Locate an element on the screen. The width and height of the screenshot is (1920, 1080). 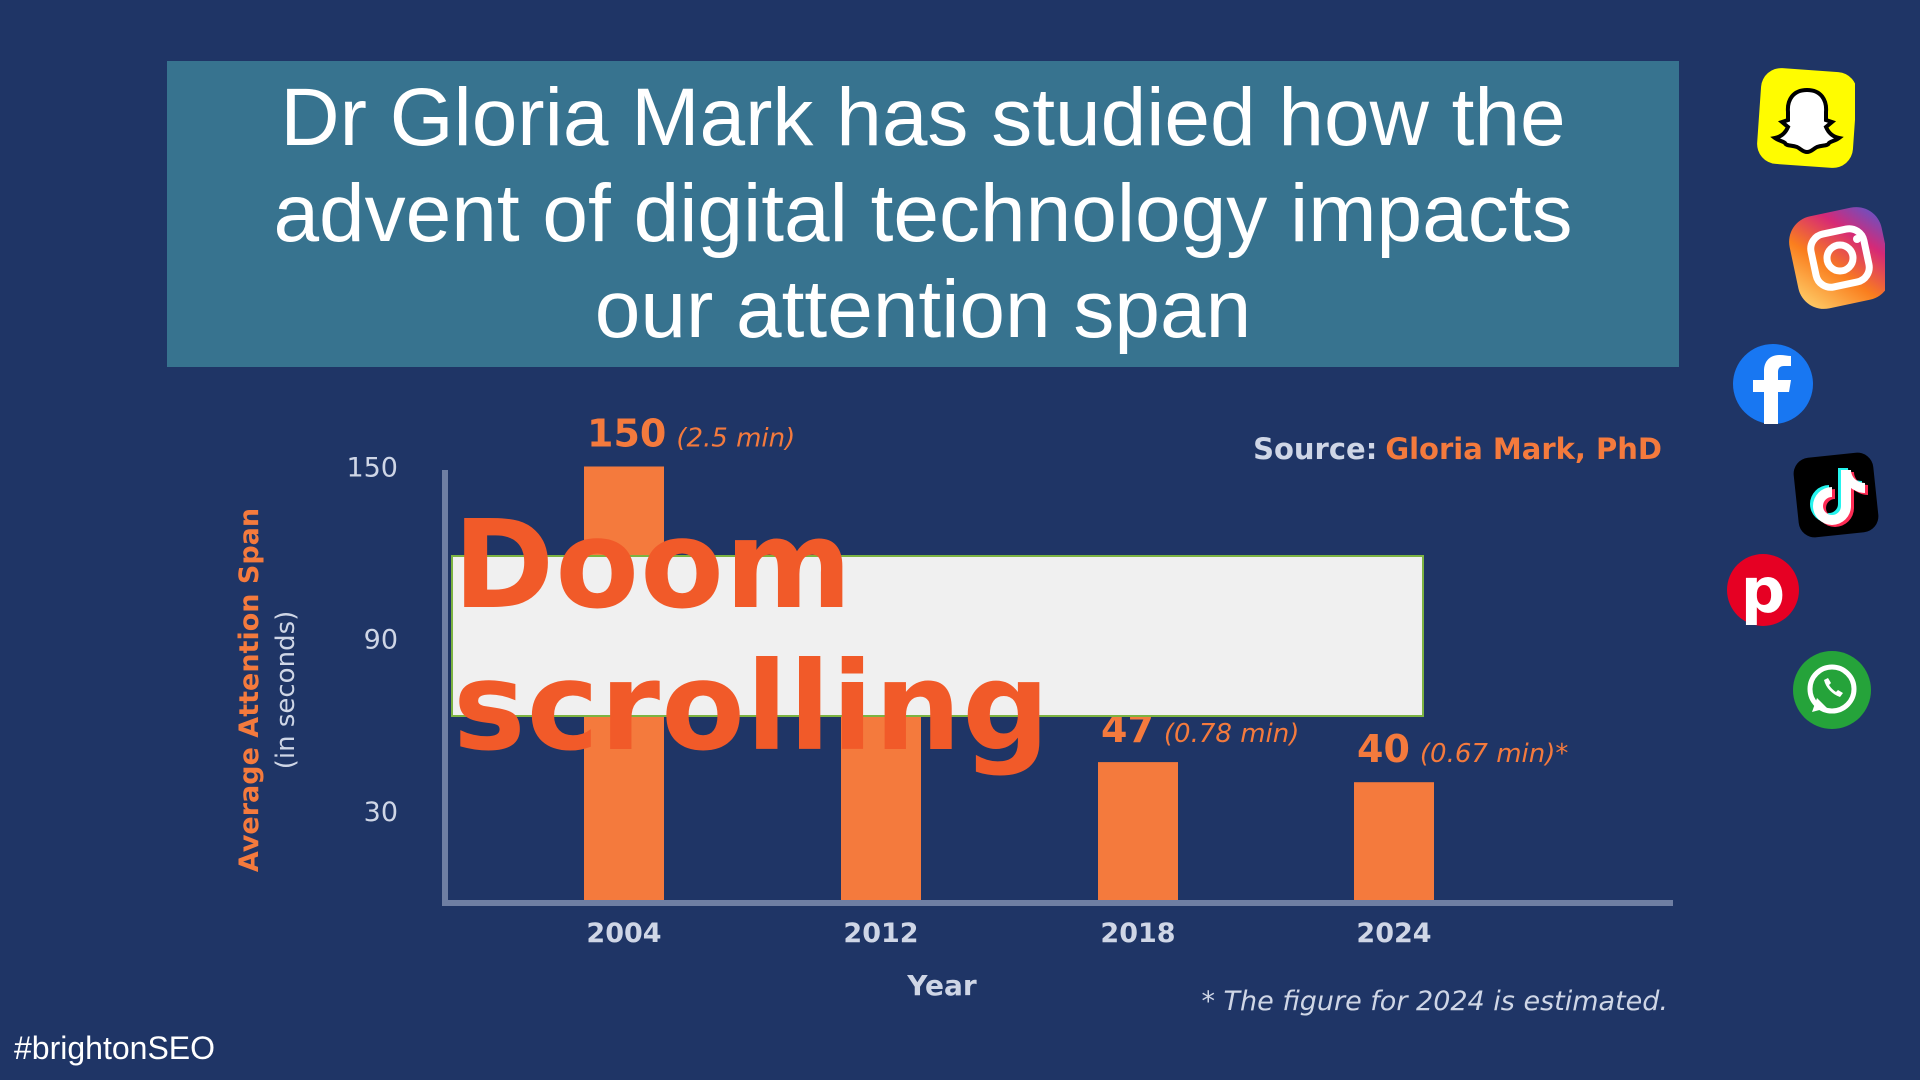
instagram-icon is located at coordinates (1835, 258).